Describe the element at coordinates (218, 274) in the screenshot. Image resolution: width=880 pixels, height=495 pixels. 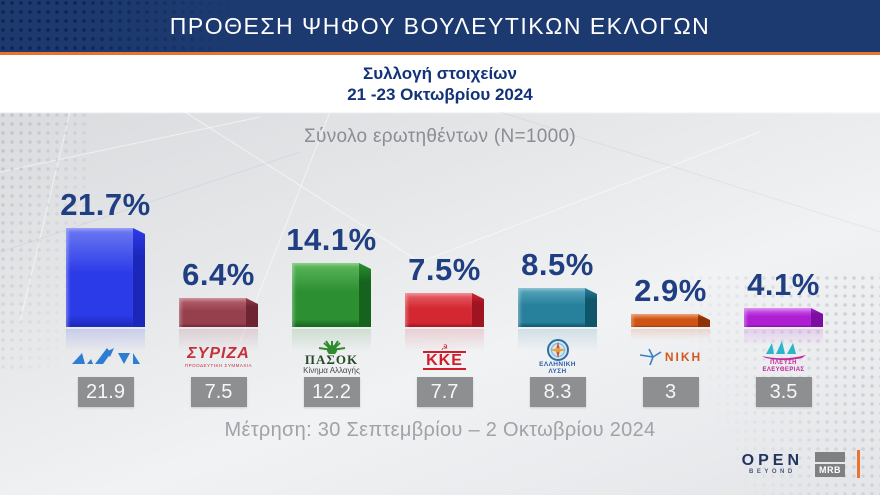
I see `percent-label: 6.4%` at that location.